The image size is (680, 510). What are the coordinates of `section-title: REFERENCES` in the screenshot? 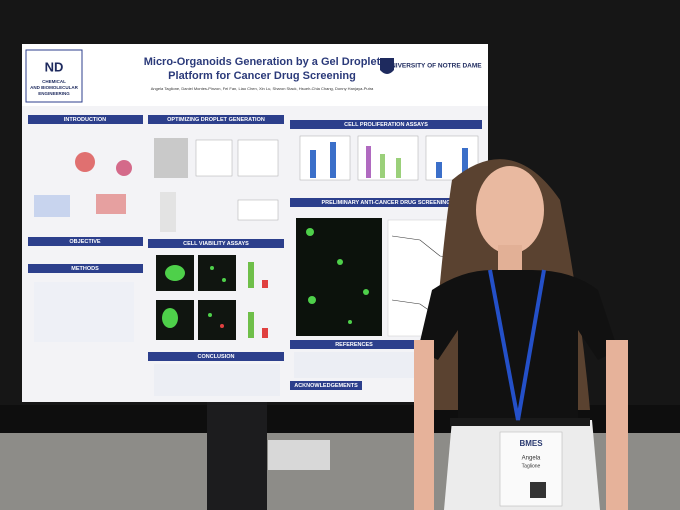 It's located at (354, 345).